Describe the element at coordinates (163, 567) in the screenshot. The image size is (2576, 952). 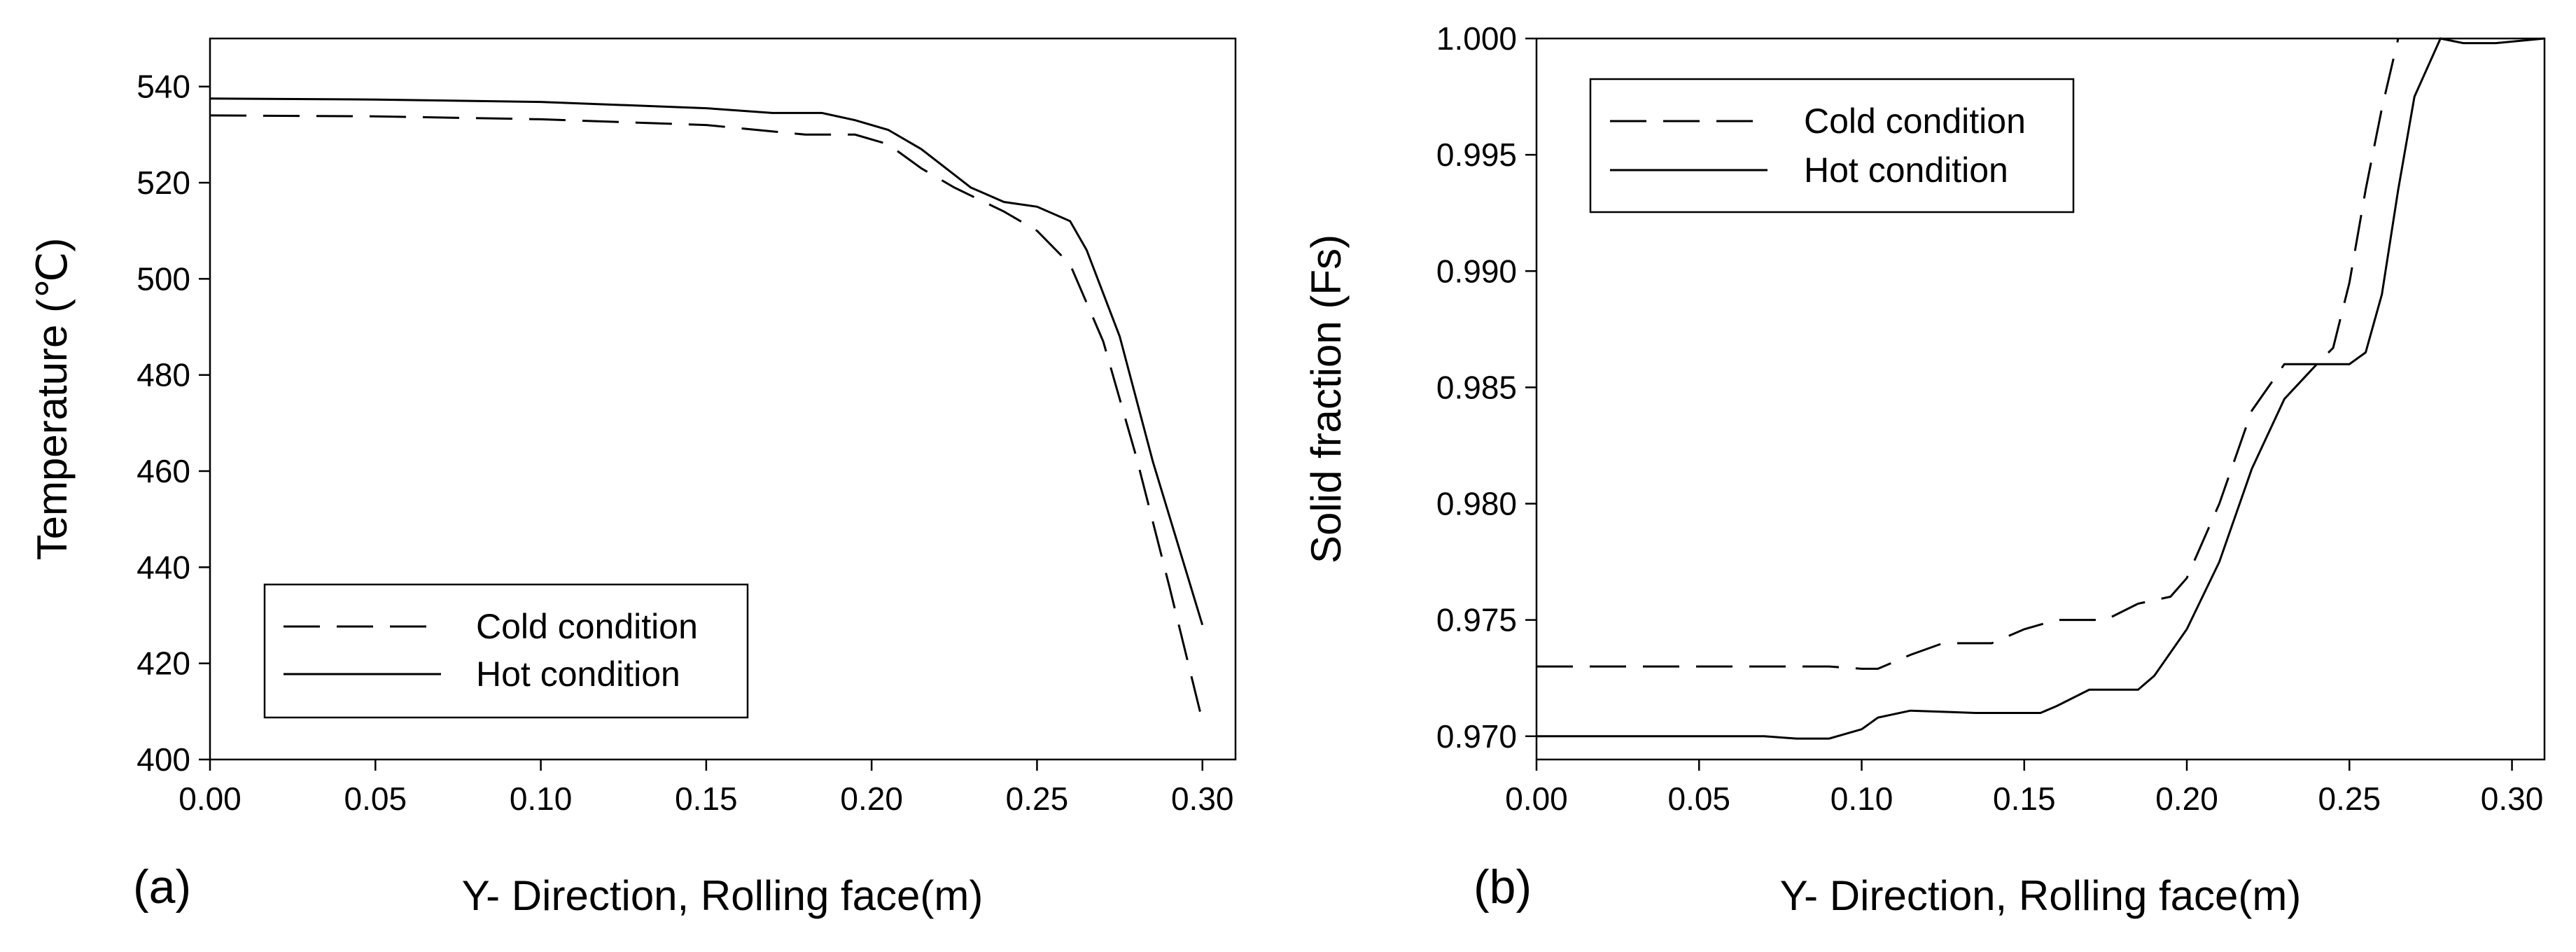
I see `panel-a-y-tick-label: 440` at that location.